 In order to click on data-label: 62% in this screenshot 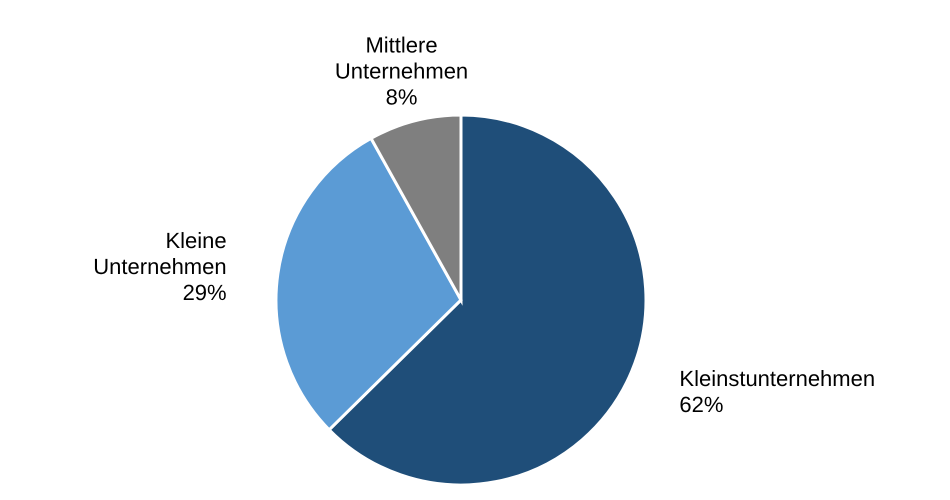, I will do `click(701, 405)`.